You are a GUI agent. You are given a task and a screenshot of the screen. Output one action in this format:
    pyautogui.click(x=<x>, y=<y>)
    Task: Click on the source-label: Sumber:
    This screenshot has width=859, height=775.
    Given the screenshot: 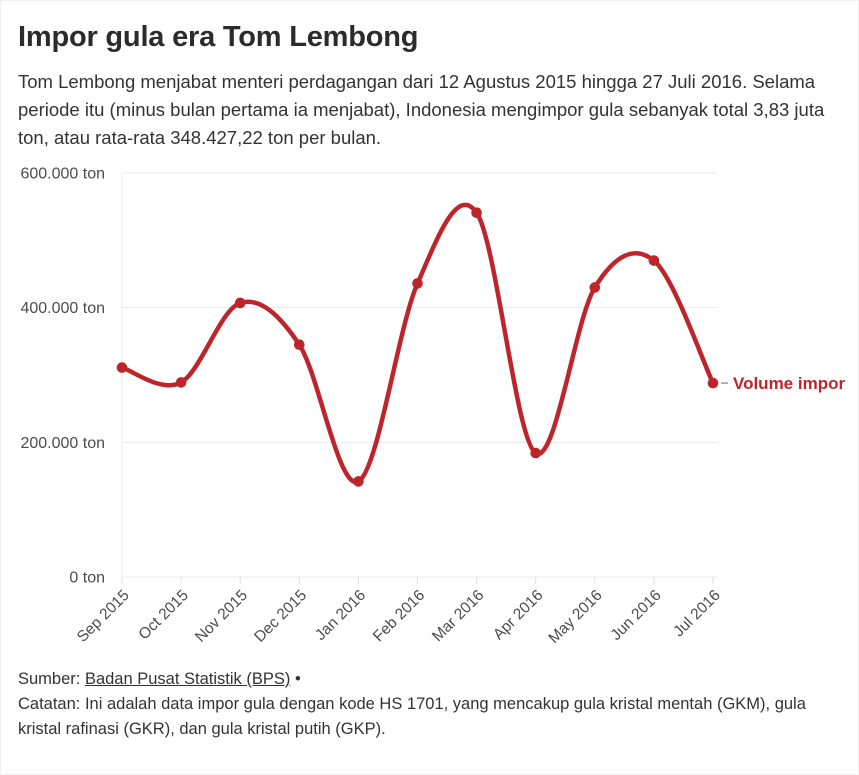 What is the action you would take?
    pyautogui.click(x=51, y=678)
    